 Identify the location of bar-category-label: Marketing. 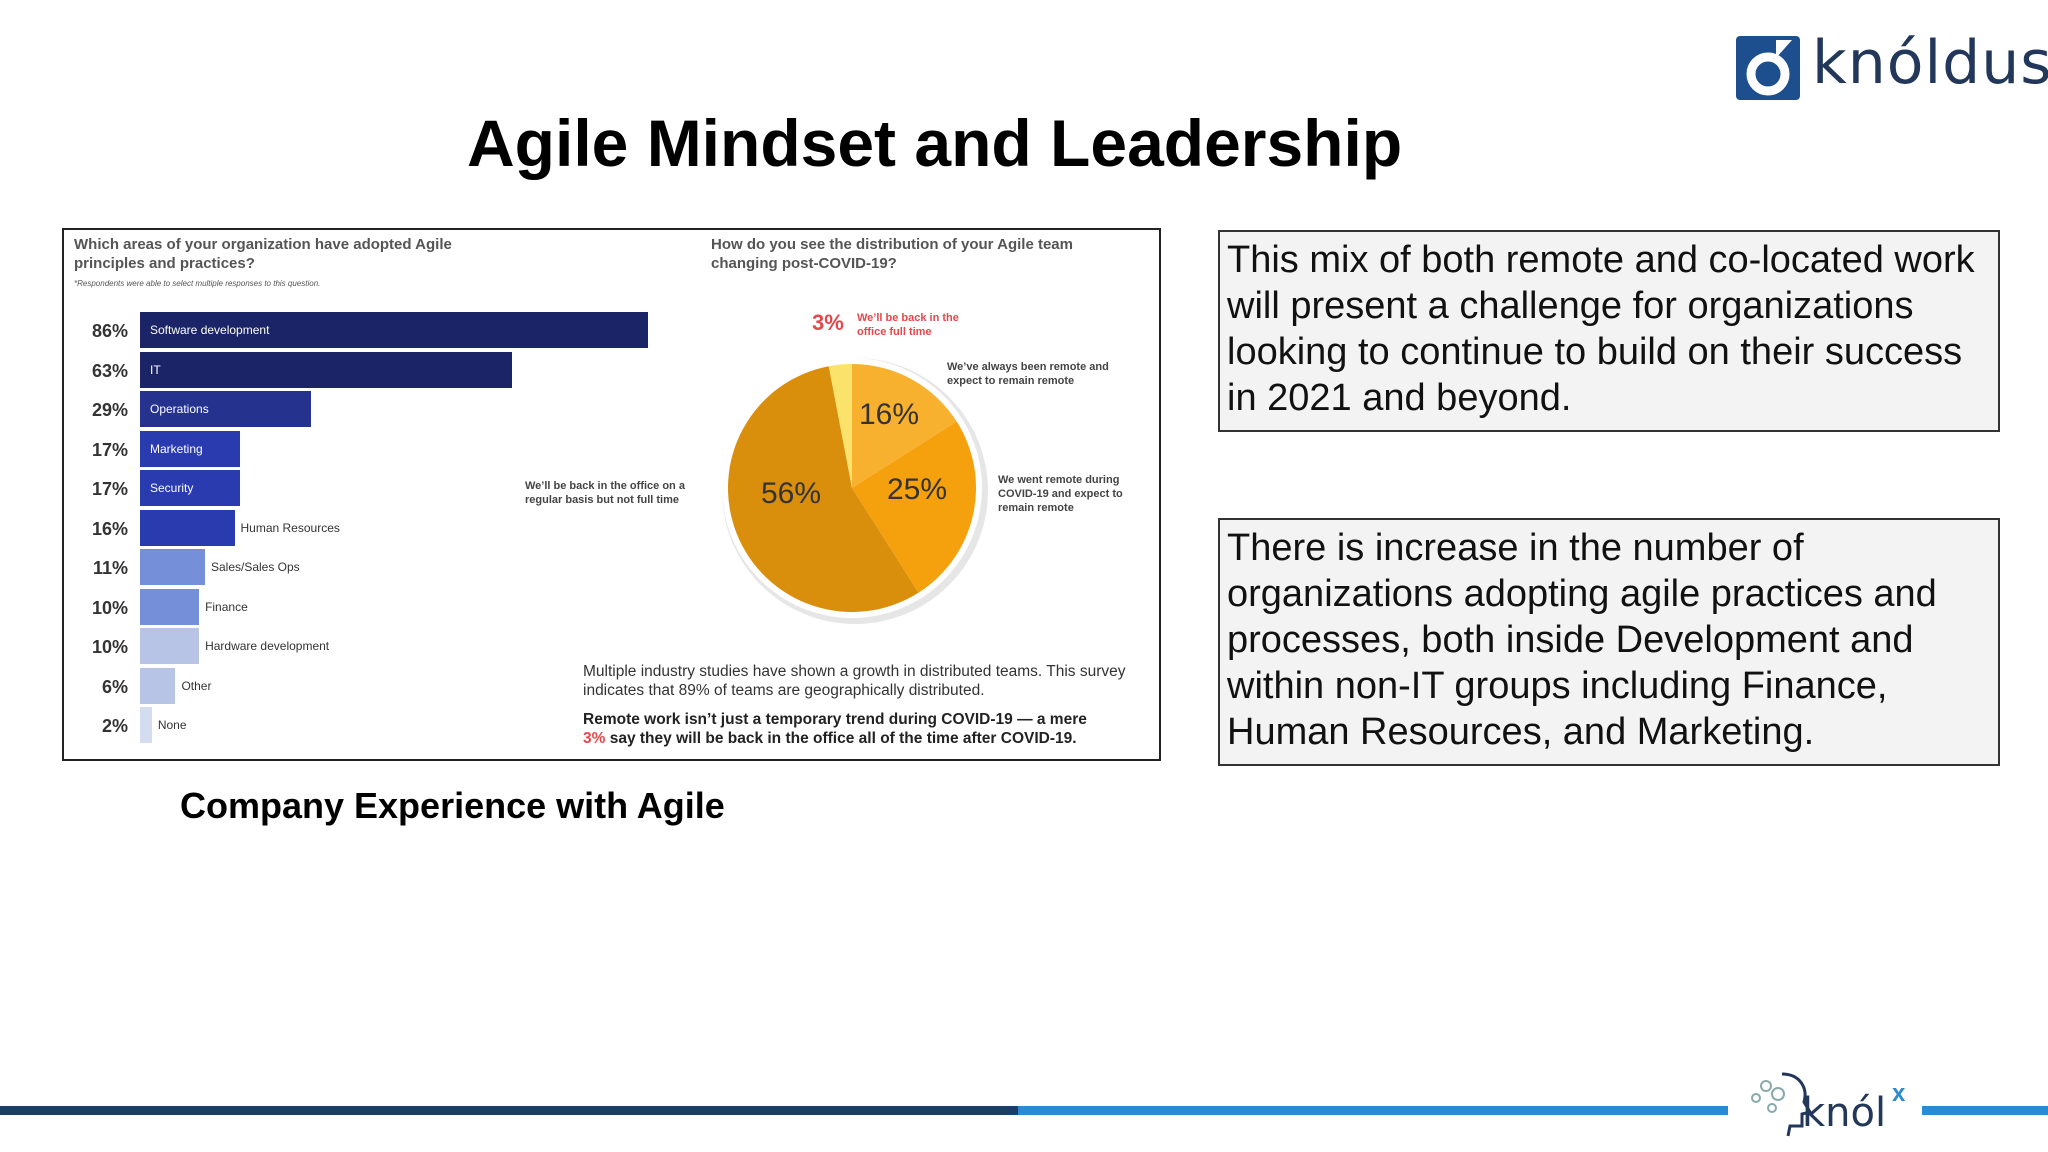
(176, 448).